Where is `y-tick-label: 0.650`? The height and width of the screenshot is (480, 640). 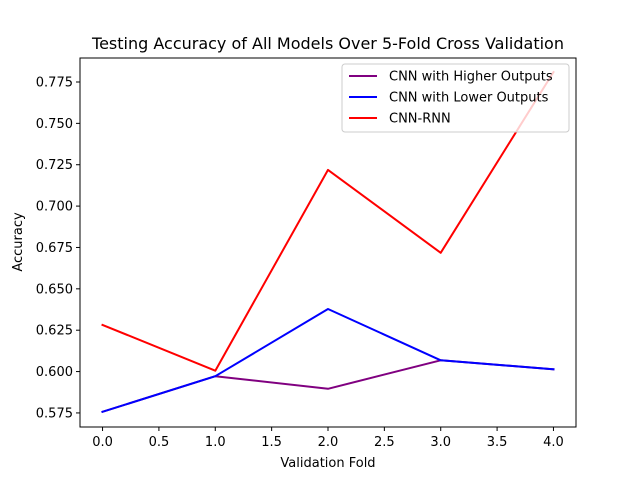
y-tick-label: 0.650 is located at coordinates (54, 289).